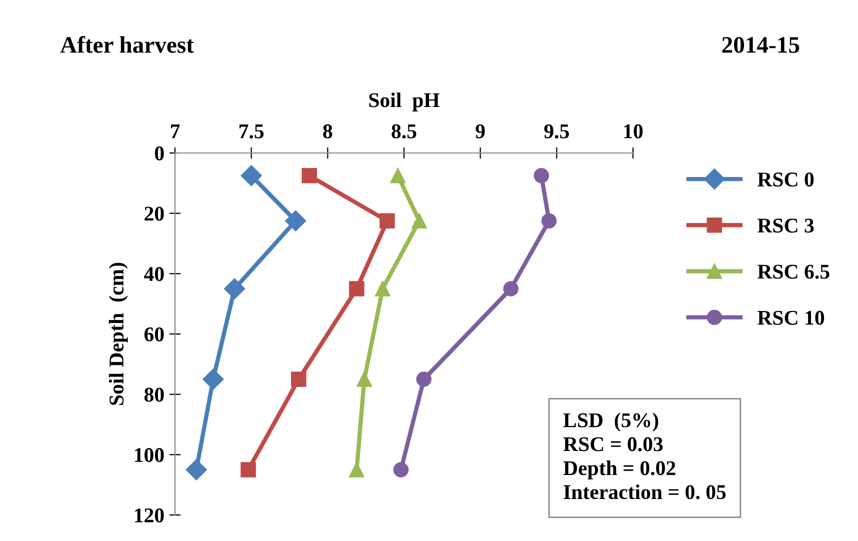  What do you see at coordinates (785, 225) in the screenshot?
I see `legend-label: RSC 3` at bounding box center [785, 225].